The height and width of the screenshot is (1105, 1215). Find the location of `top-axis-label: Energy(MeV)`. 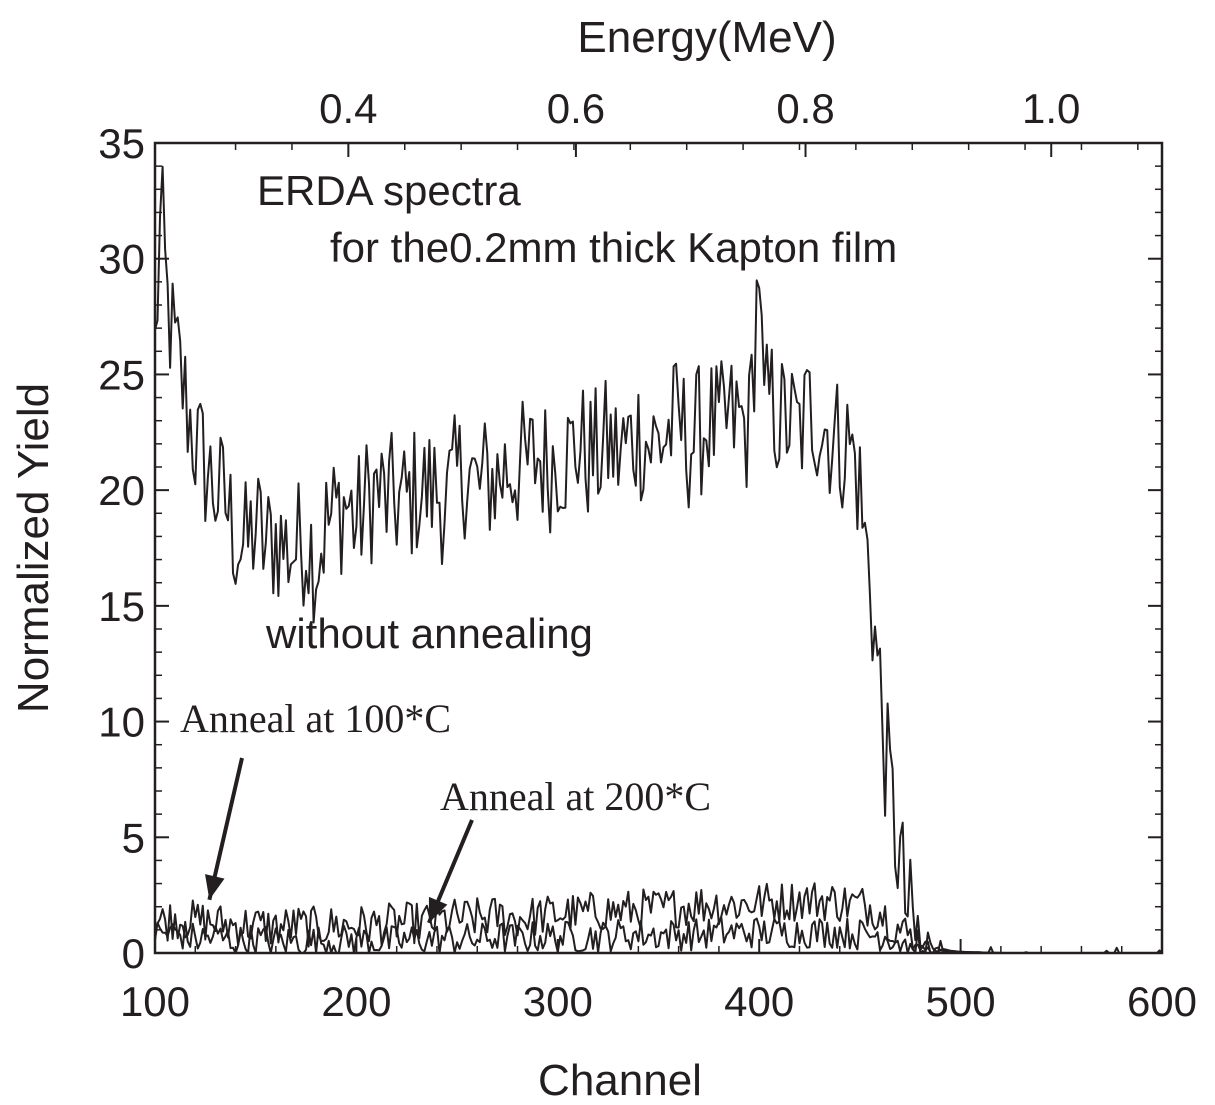

top-axis-label: Energy(MeV) is located at coordinates (706, 37).